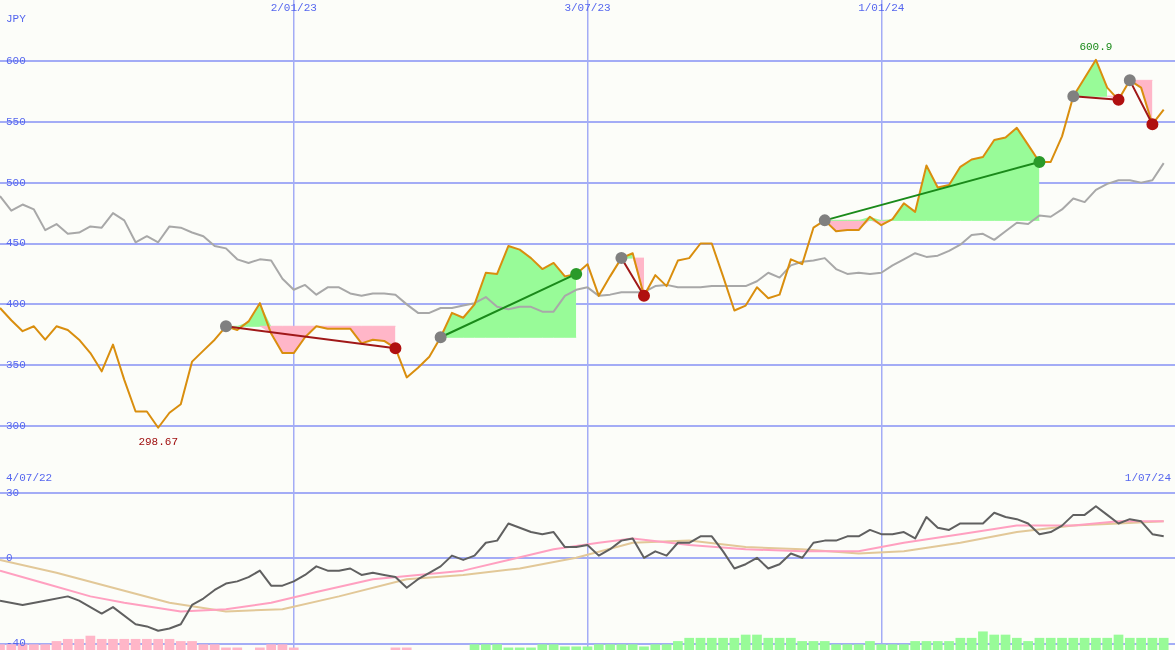 The image size is (1175, 650). I want to click on x-tick-label: 2/01/23, so click(293, 7).